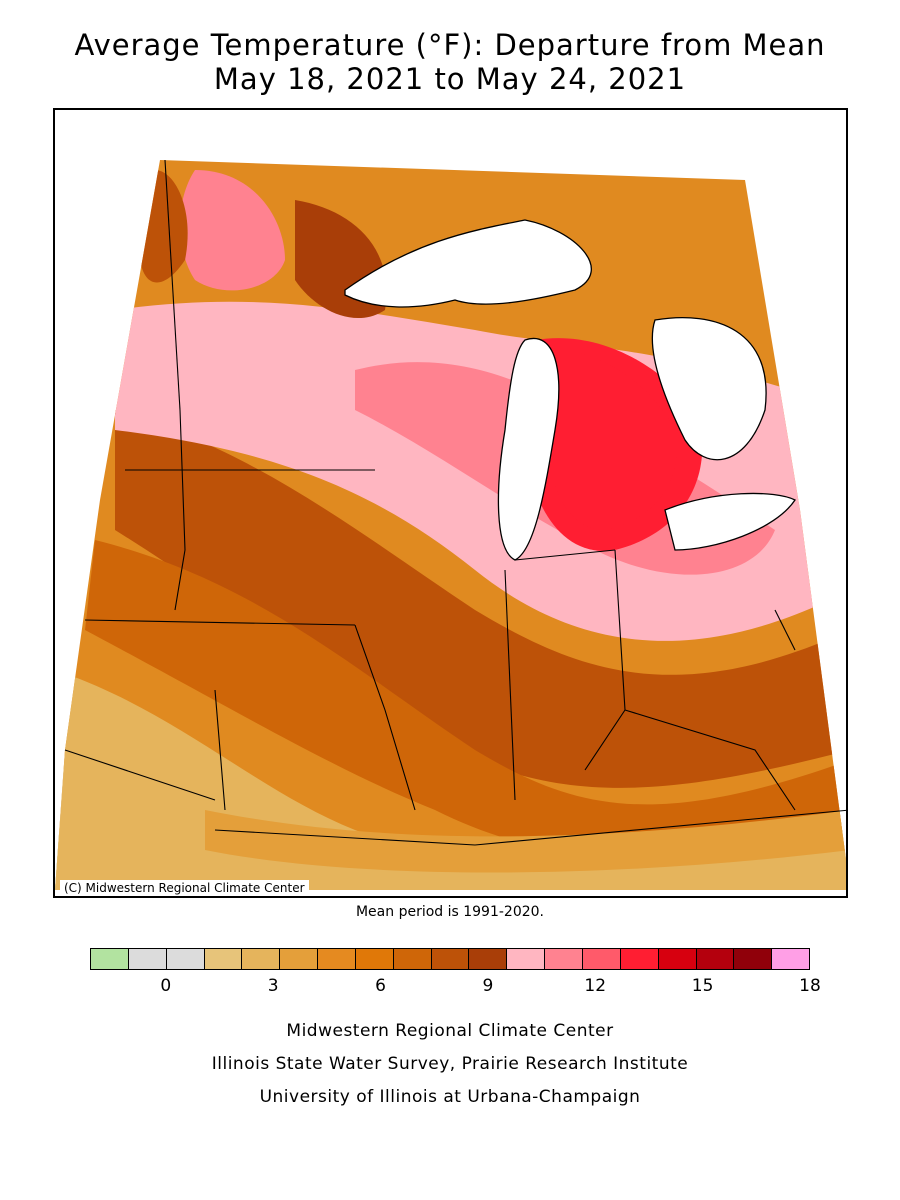 The width and height of the screenshot is (900, 1200). Describe the element at coordinates (810, 986) in the screenshot. I see `legend-tick-label: 18` at that location.